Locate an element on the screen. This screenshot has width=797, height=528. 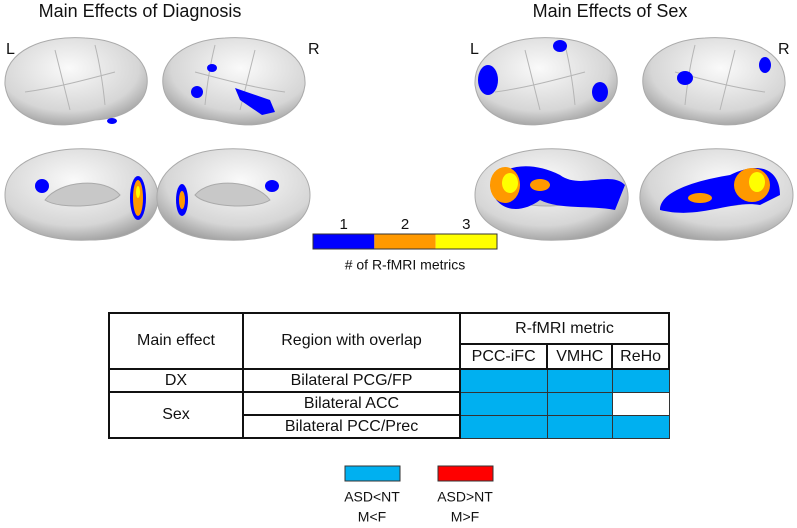
colorbar-tick: 1 is located at coordinates (343, 224).